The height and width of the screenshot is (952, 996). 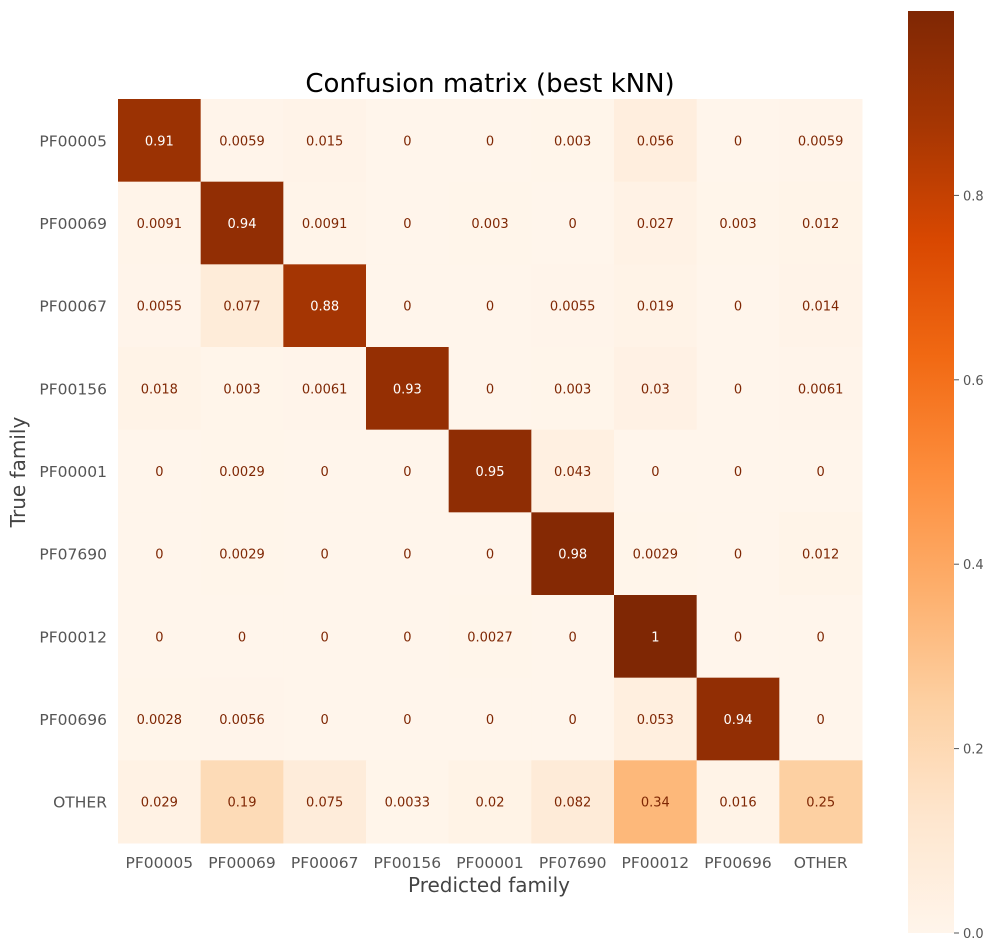 I want to click on cell-value-label: 0.88, so click(x=324, y=307).